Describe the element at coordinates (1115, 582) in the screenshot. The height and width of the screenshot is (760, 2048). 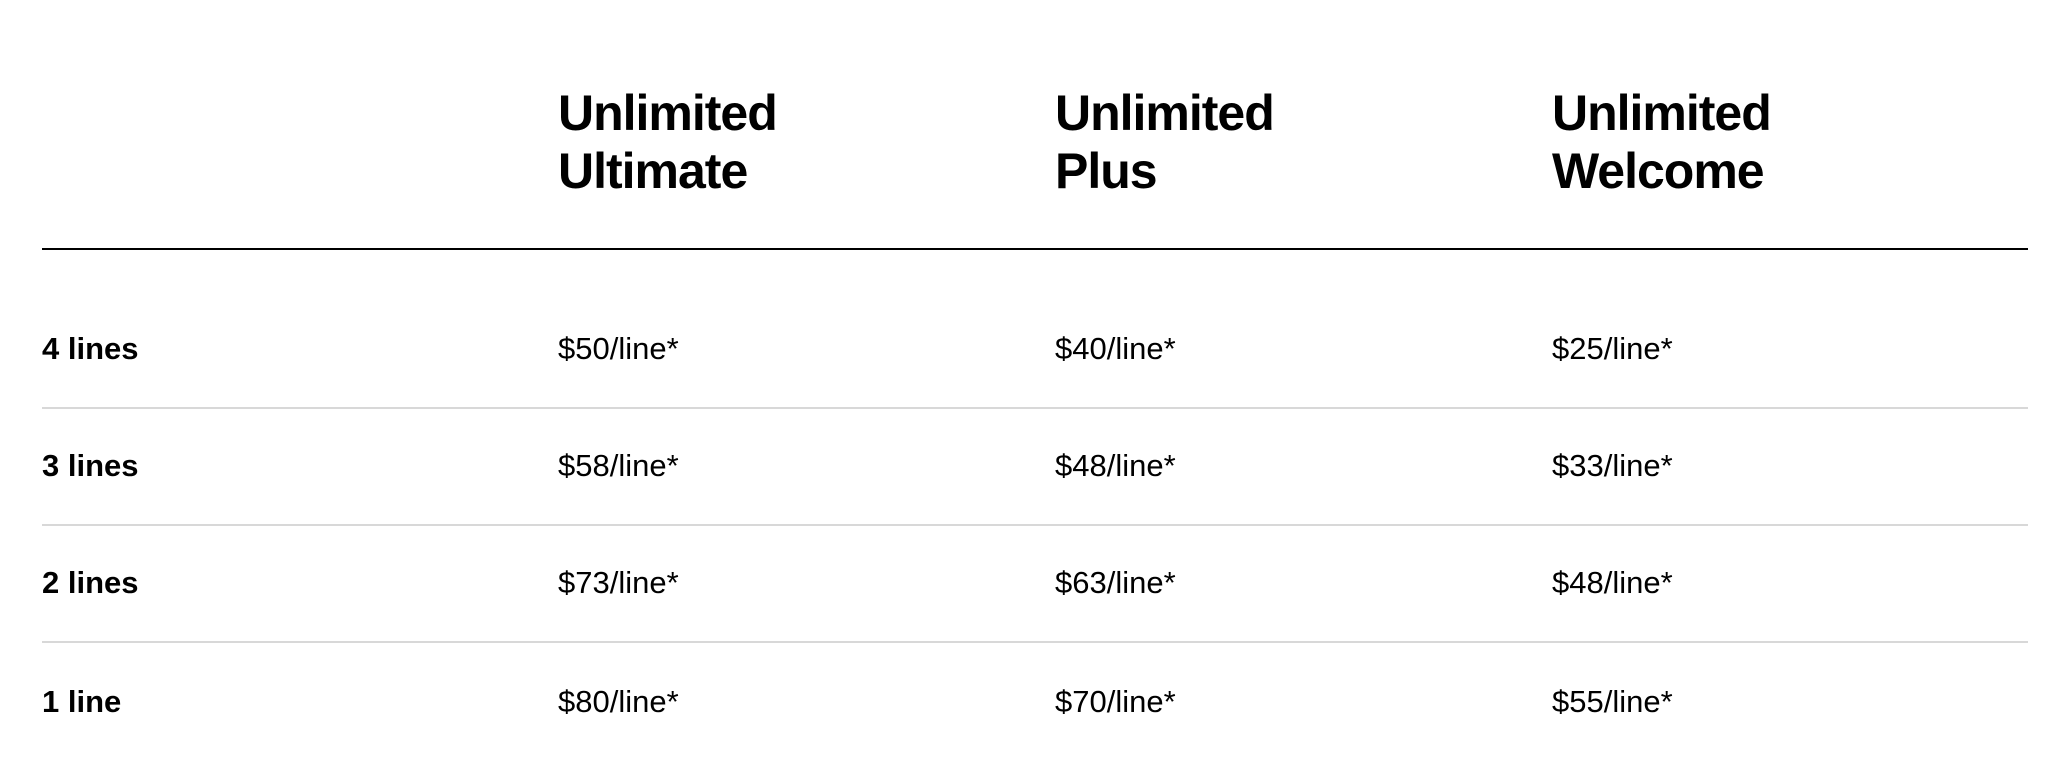
I see `price-cell: $63/line*` at that location.